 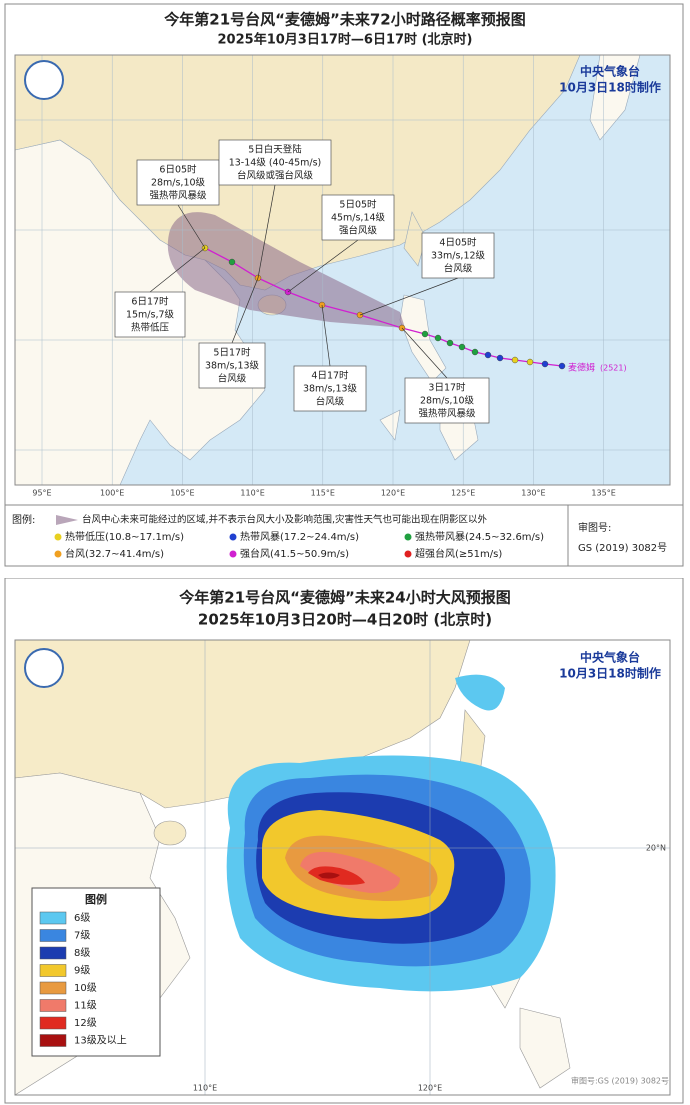 What do you see at coordinates (581, 368) in the screenshot?
I see `typhoon-name: 麦德姆` at bounding box center [581, 368].